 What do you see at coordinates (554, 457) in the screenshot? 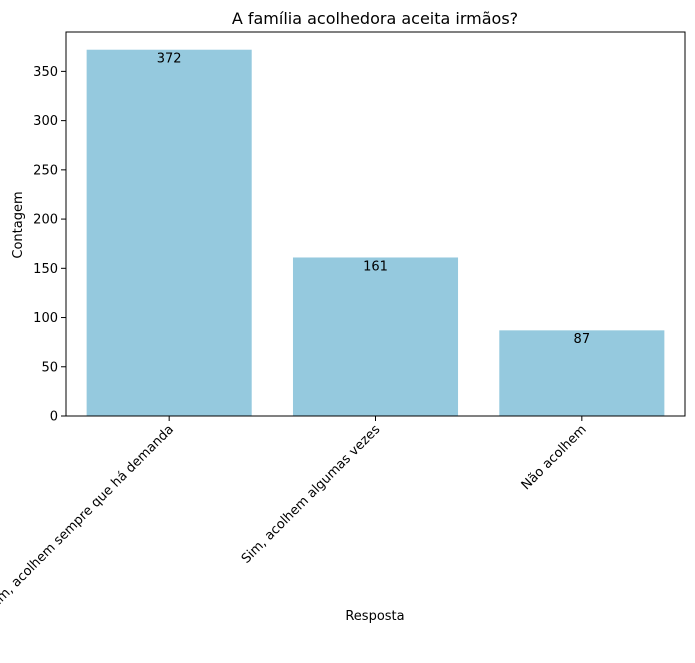
I see `x-tick-label: Não acolhem` at bounding box center [554, 457].